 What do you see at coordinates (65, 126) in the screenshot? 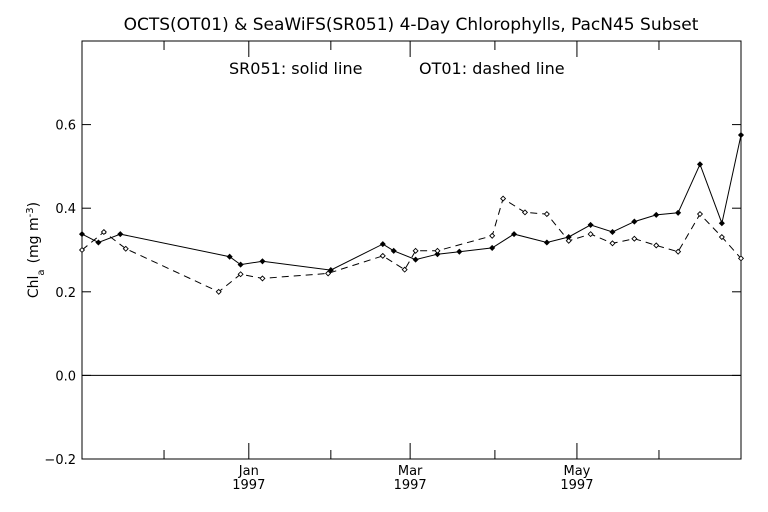
I see `y-tick-label: 0.6` at bounding box center [65, 126].